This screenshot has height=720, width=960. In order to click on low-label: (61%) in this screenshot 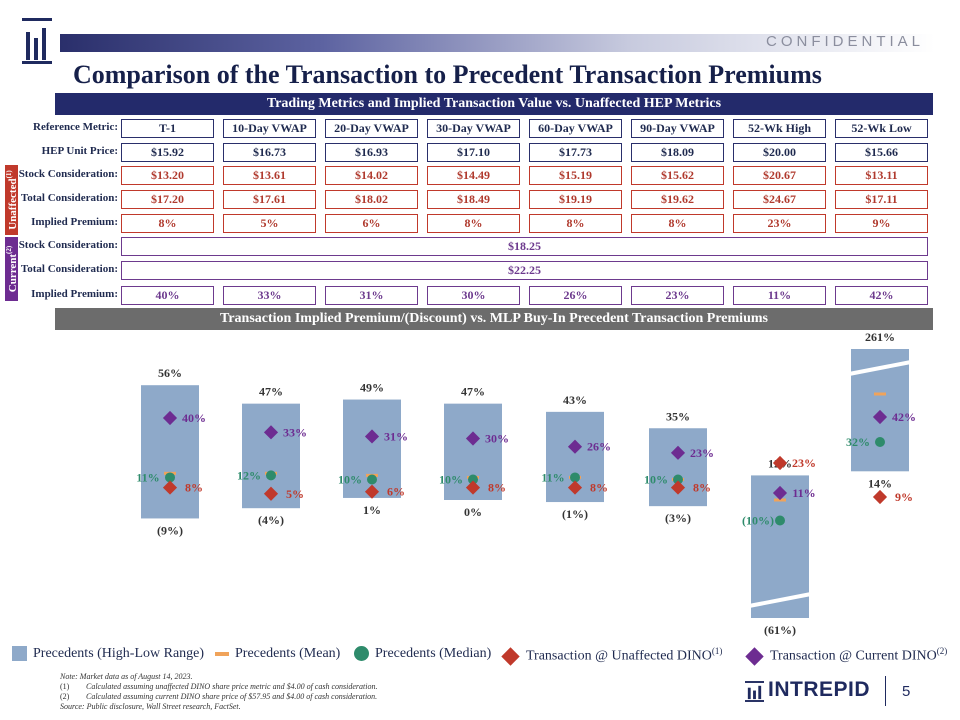, I will do `click(780, 630)`.